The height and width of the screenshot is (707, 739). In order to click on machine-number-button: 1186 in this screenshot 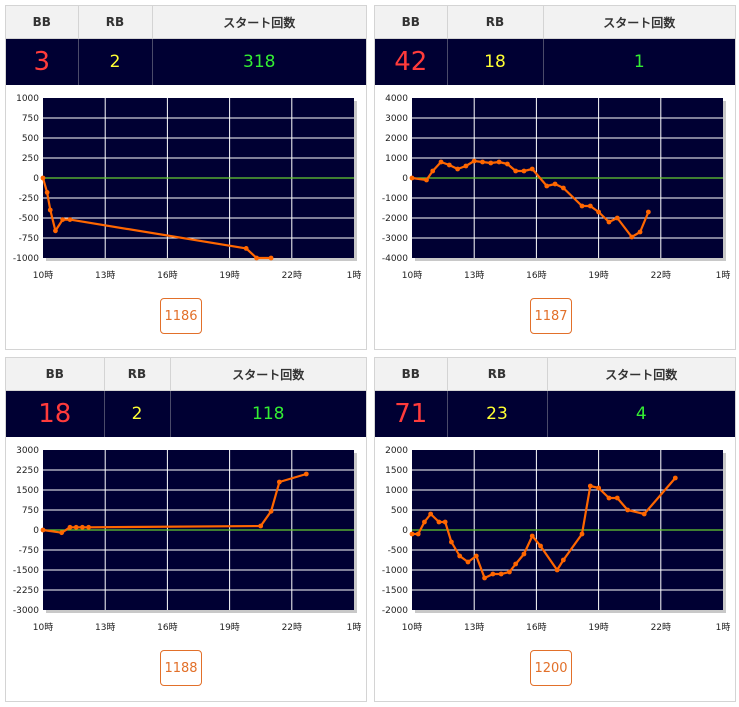, I will do `click(181, 316)`.